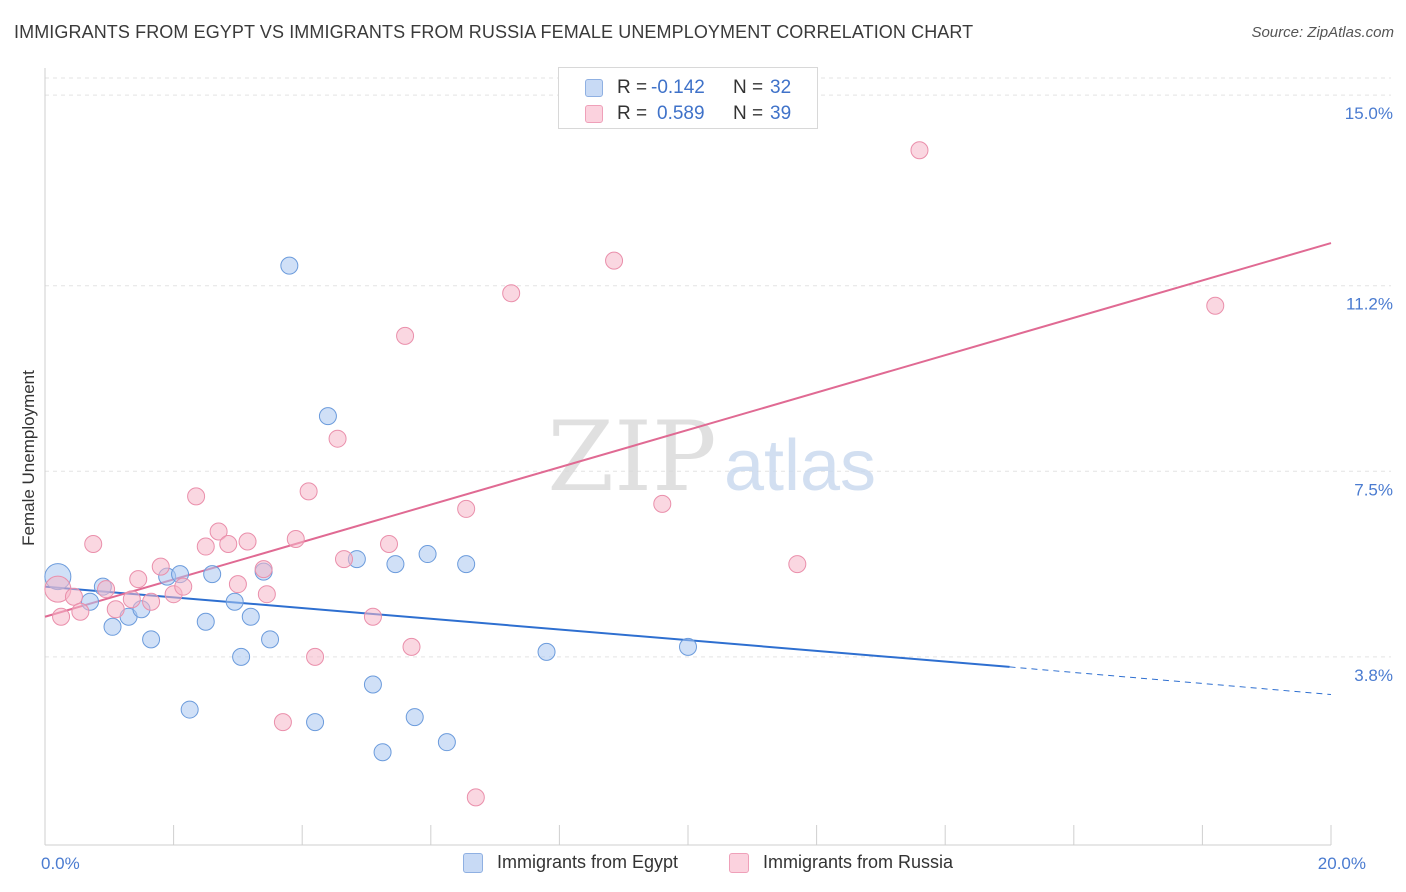 The image size is (1406, 892). What do you see at coordinates (1342, 863) in the screenshot?
I see `x-tick-label: 20.0%` at bounding box center [1342, 863].